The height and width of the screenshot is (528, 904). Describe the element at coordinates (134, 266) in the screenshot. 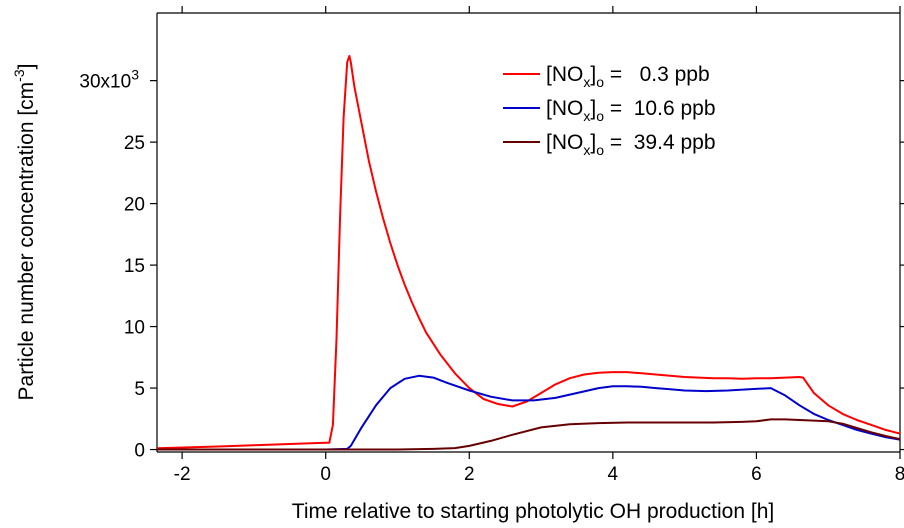

I see `y-tick-label: 15` at that location.